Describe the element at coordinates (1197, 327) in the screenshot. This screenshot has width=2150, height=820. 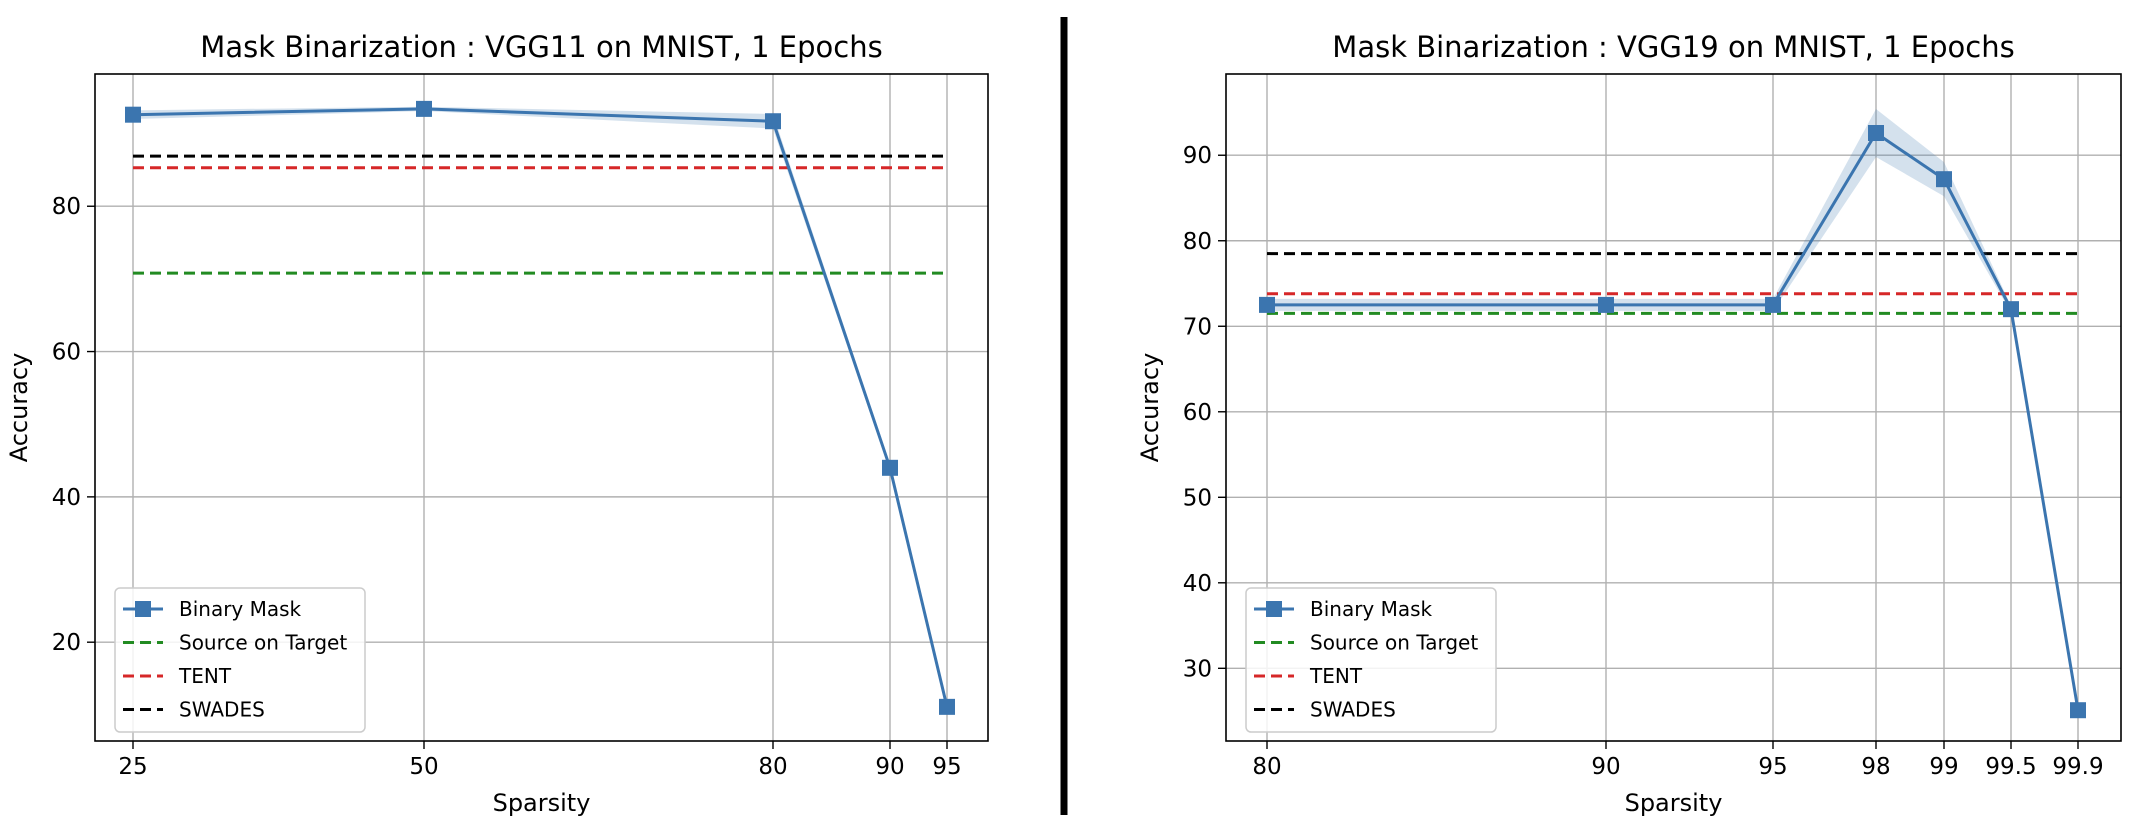
I see `y-tick-label: 70` at that location.